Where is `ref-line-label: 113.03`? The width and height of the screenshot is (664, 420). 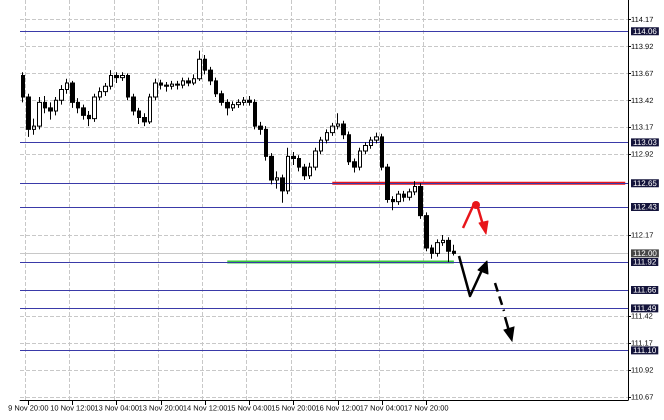 ref-line-label: 113.03 is located at coordinates (645, 142).